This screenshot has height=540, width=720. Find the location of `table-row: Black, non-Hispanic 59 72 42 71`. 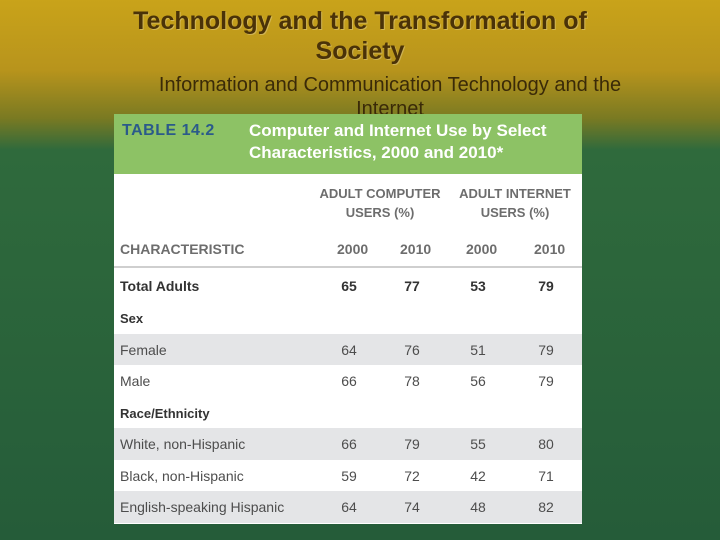

table-row: Black, non-Hispanic 59 72 42 71 is located at coordinates (348, 476).